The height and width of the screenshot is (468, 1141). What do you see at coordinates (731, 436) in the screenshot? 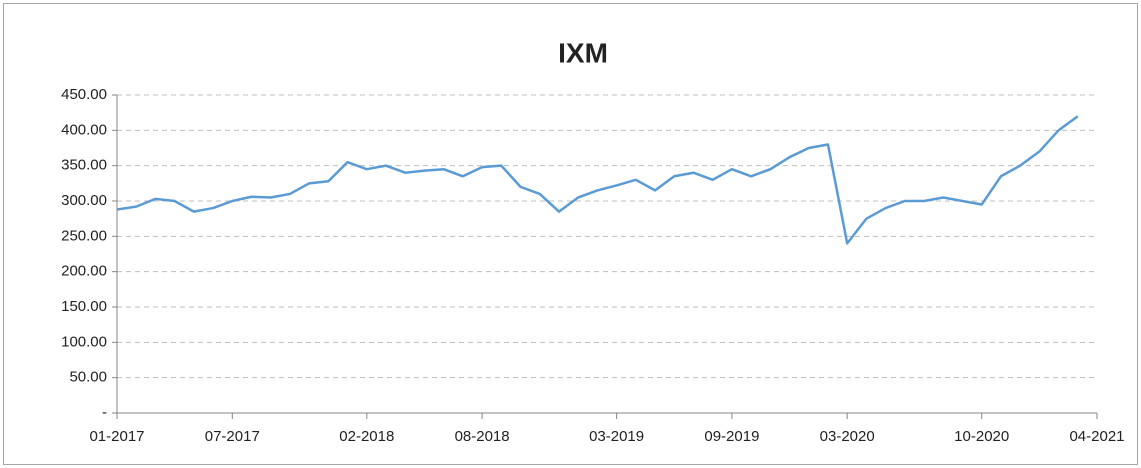
I see `x-tick-label: 09-2019` at bounding box center [731, 436].